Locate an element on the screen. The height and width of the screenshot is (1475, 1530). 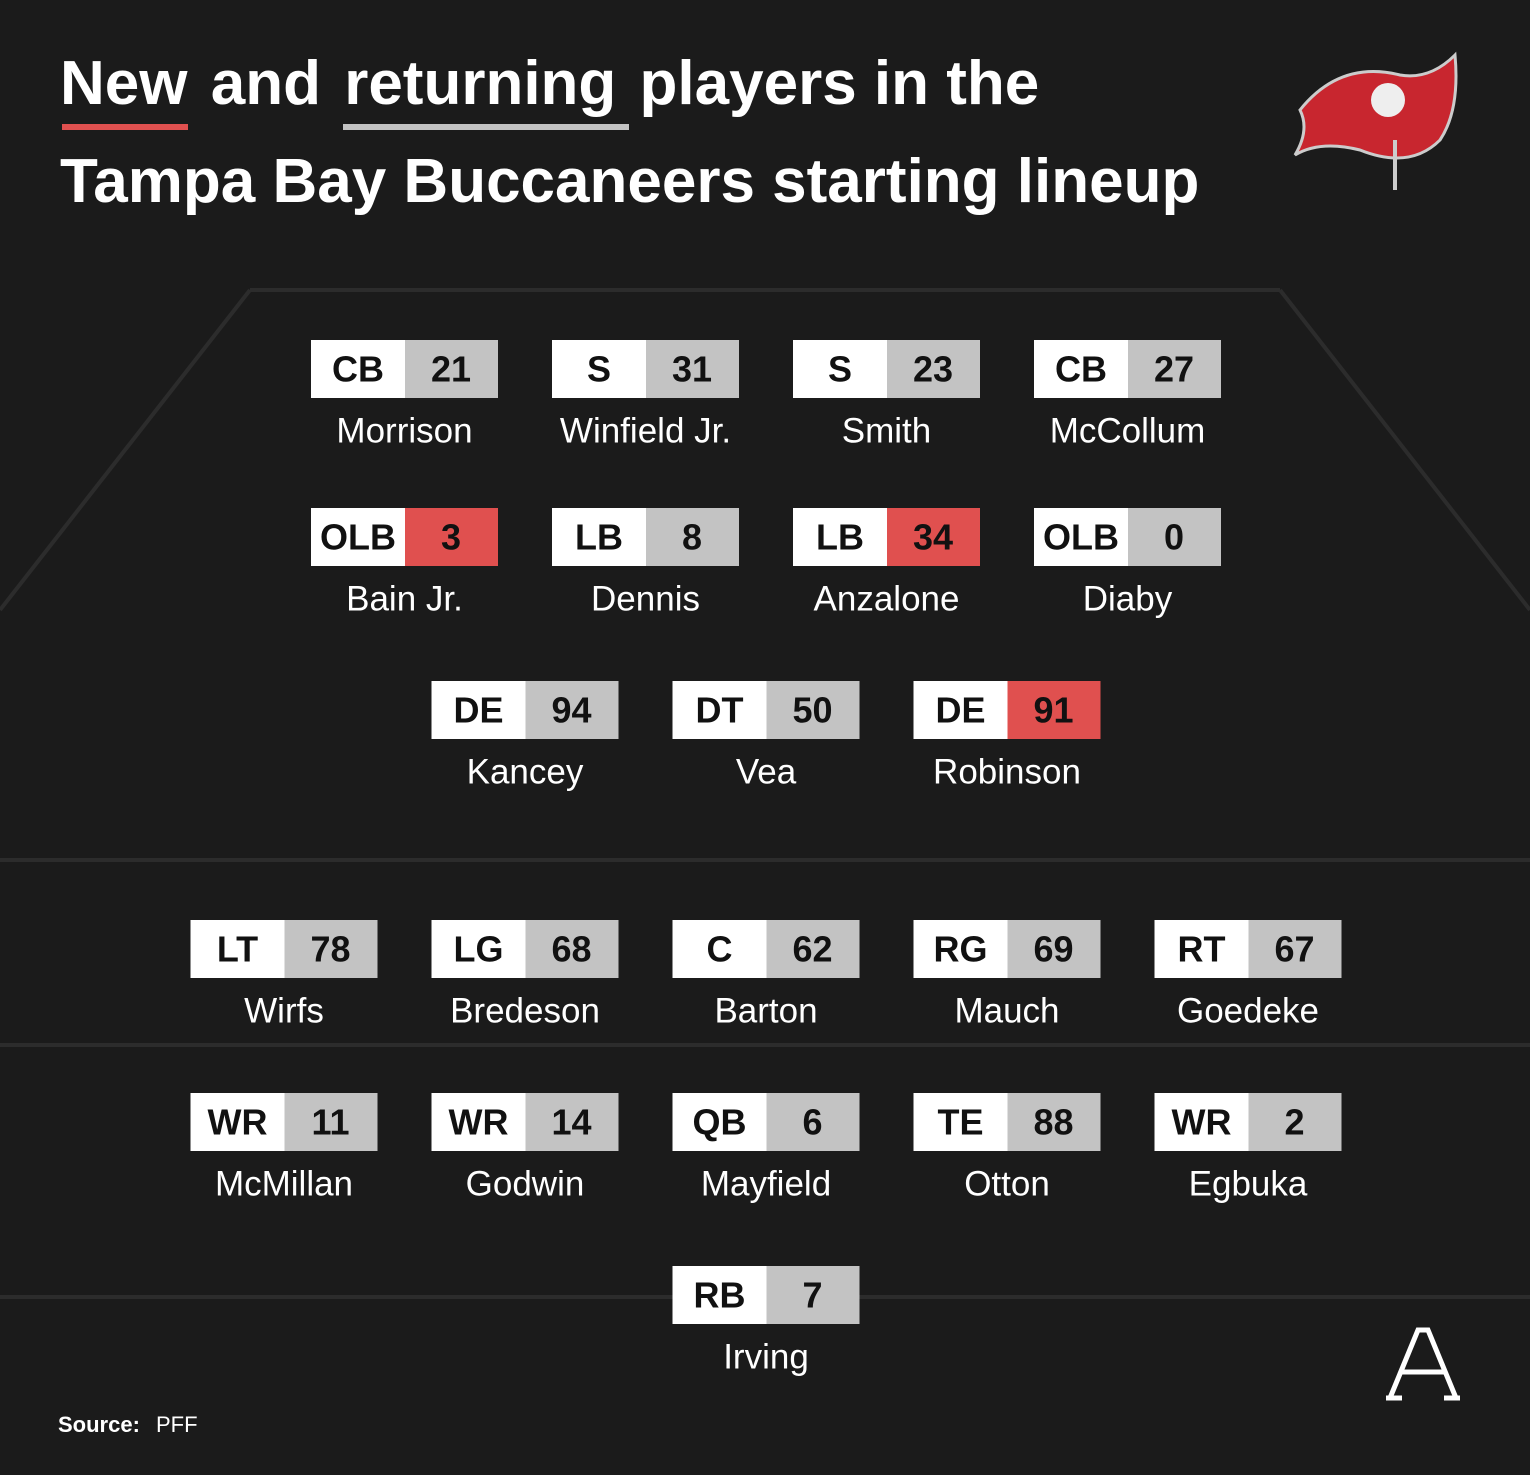
title-word: New is located at coordinates (124, 83).